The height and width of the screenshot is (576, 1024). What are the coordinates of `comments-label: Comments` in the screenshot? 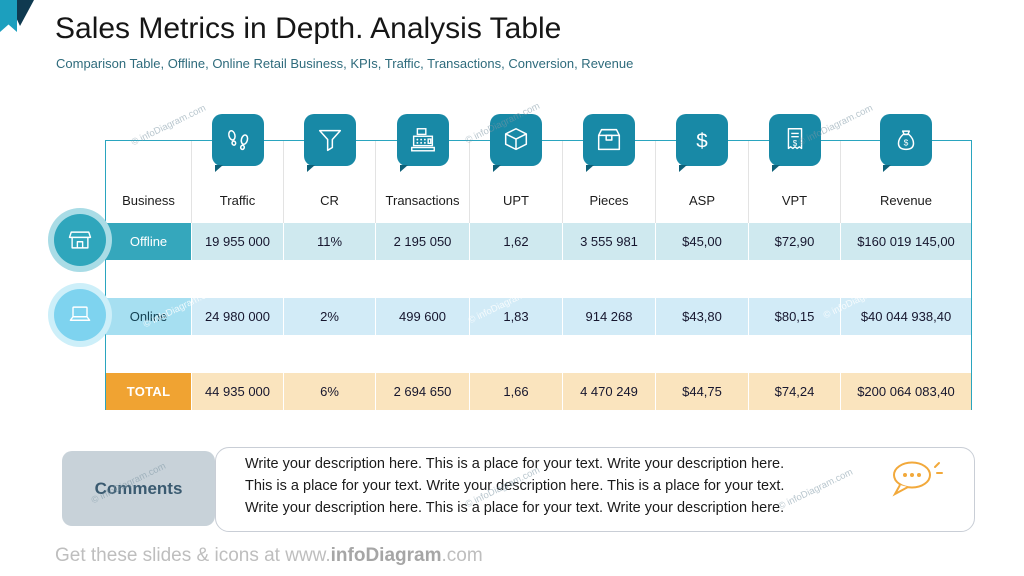 It's located at (138, 488).